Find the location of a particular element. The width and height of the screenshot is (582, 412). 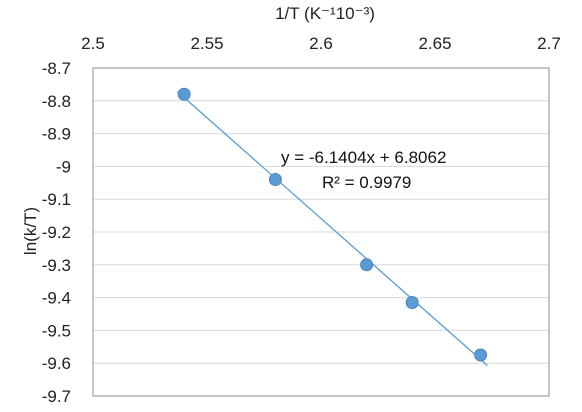

y-tick-label: -9 is located at coordinates (63, 166).